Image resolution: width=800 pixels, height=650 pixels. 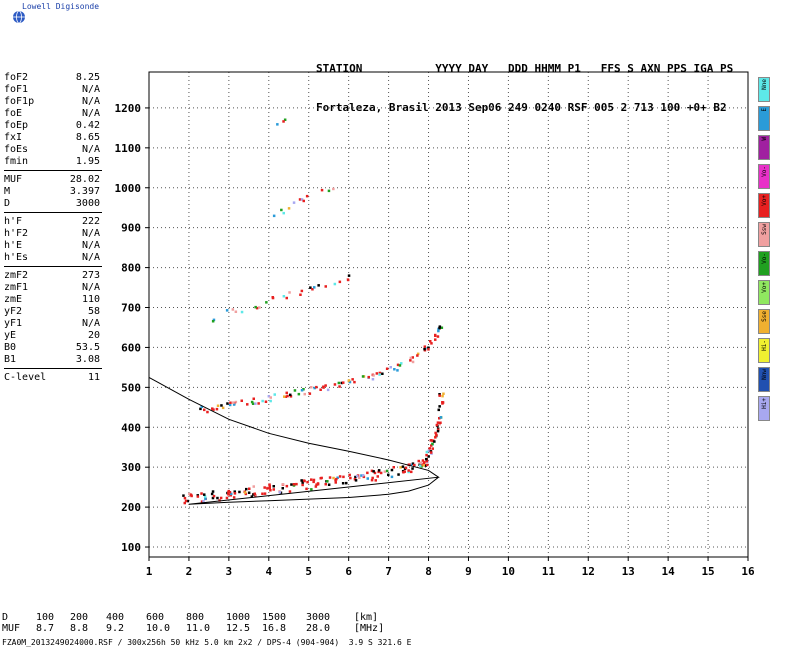 What do you see at coordinates (52, 360) in the screenshot?
I see `param-row-b1: B1 3.08` at bounding box center [52, 360].